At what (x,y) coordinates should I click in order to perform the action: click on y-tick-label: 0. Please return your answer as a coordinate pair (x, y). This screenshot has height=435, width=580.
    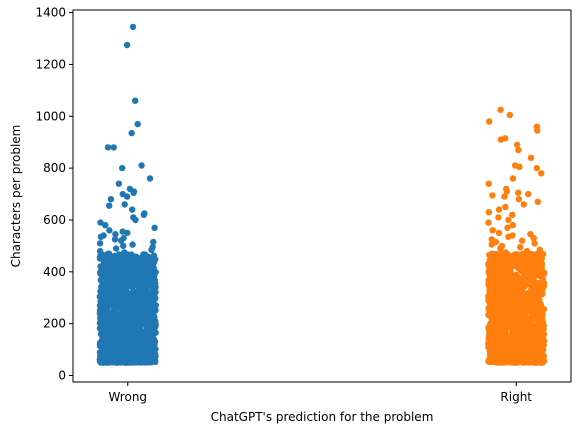
    Looking at the image, I should click on (62, 376).